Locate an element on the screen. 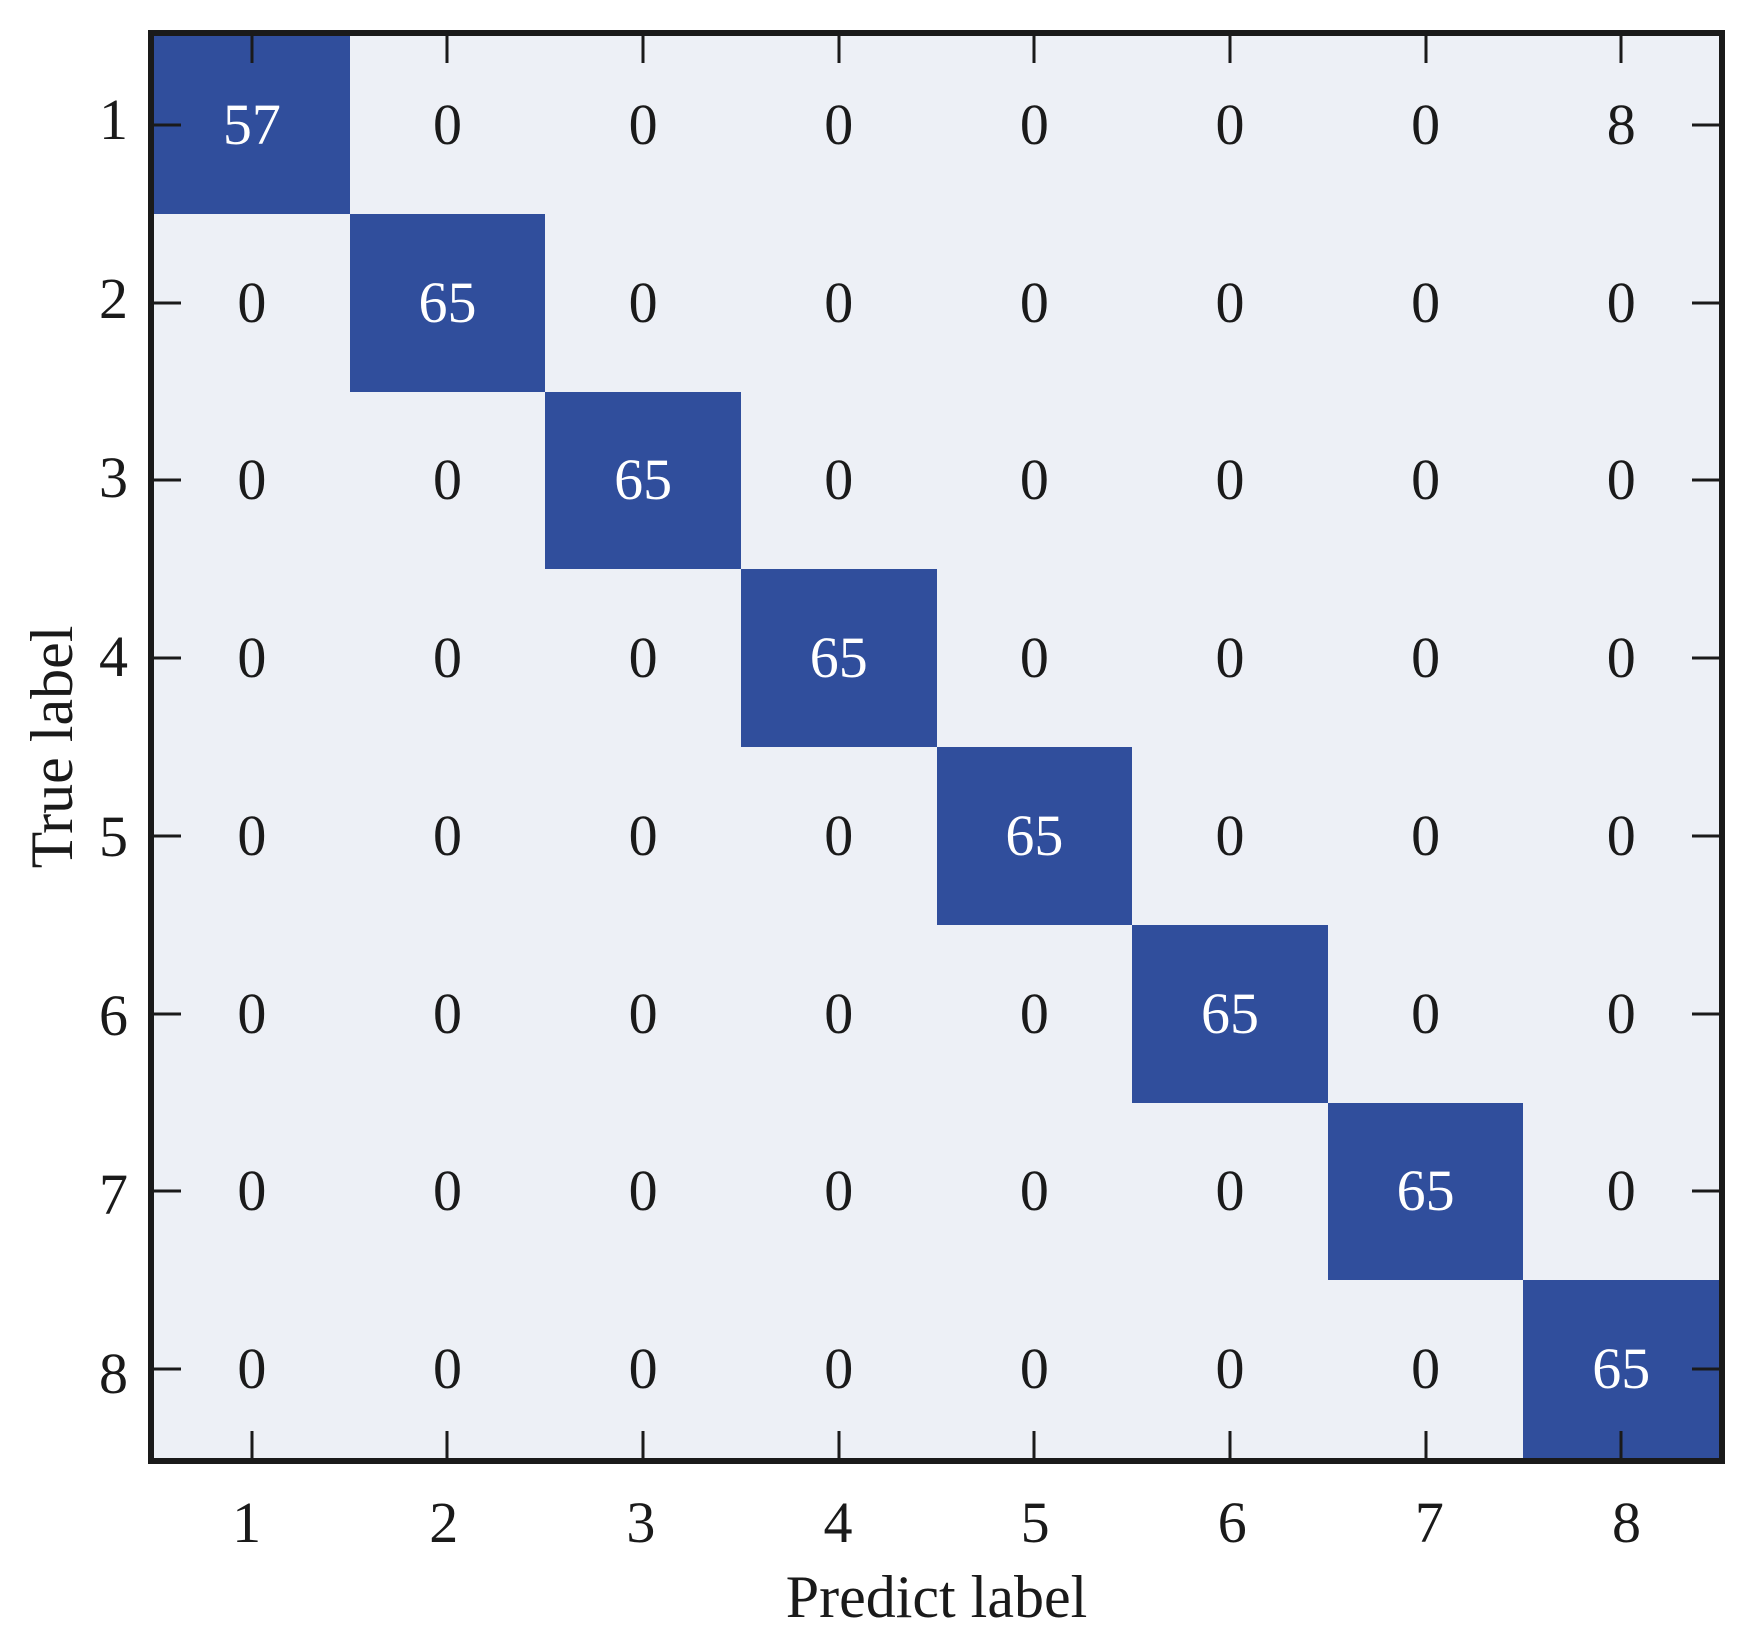 The image size is (1752, 1647). x-tick-label-1: 1 is located at coordinates (247, 1522).